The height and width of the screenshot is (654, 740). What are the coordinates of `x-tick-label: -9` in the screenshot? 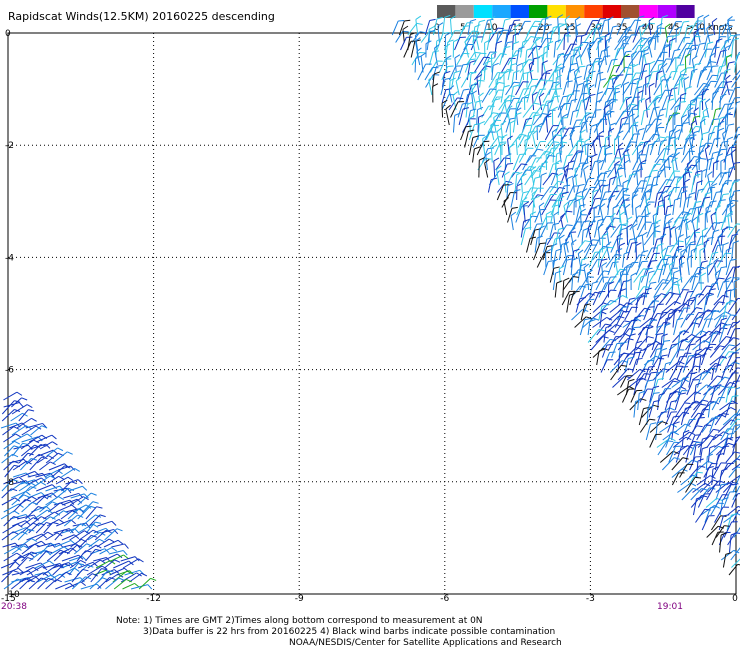 It's located at (299, 599).